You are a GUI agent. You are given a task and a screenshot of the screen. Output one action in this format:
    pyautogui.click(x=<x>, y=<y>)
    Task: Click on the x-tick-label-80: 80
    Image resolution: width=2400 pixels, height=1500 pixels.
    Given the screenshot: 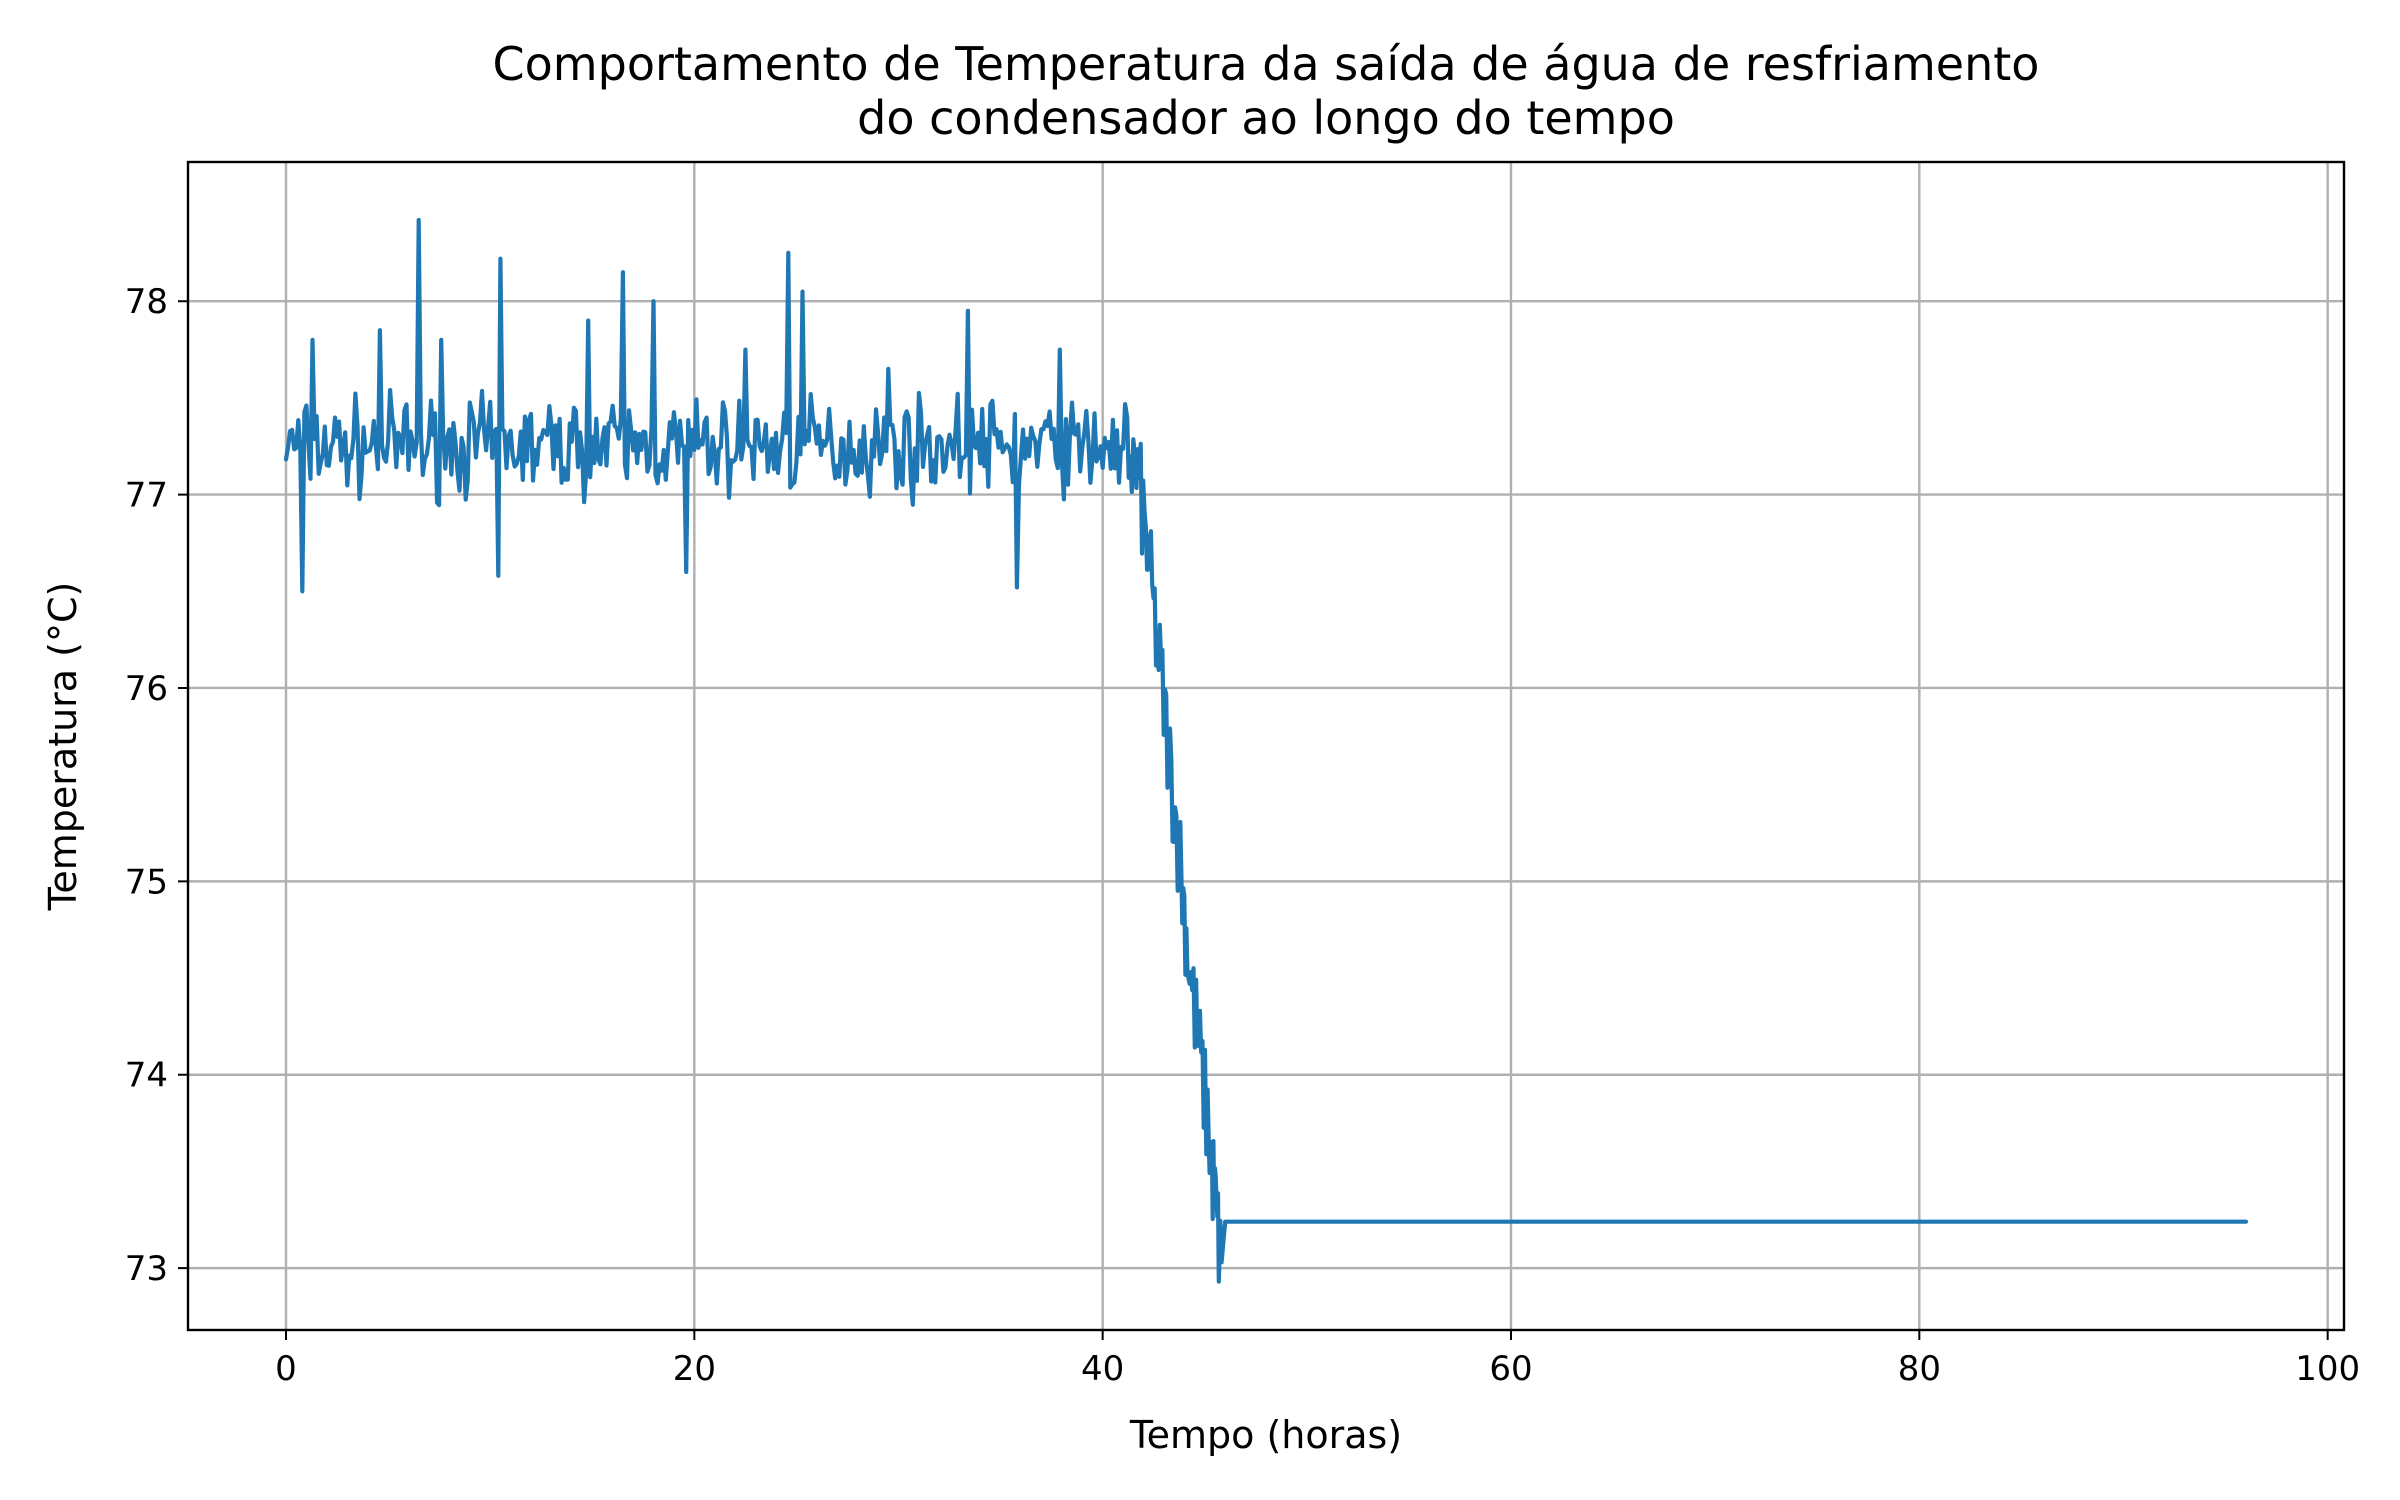 What is the action you would take?
    pyautogui.click(x=1919, y=1369)
    